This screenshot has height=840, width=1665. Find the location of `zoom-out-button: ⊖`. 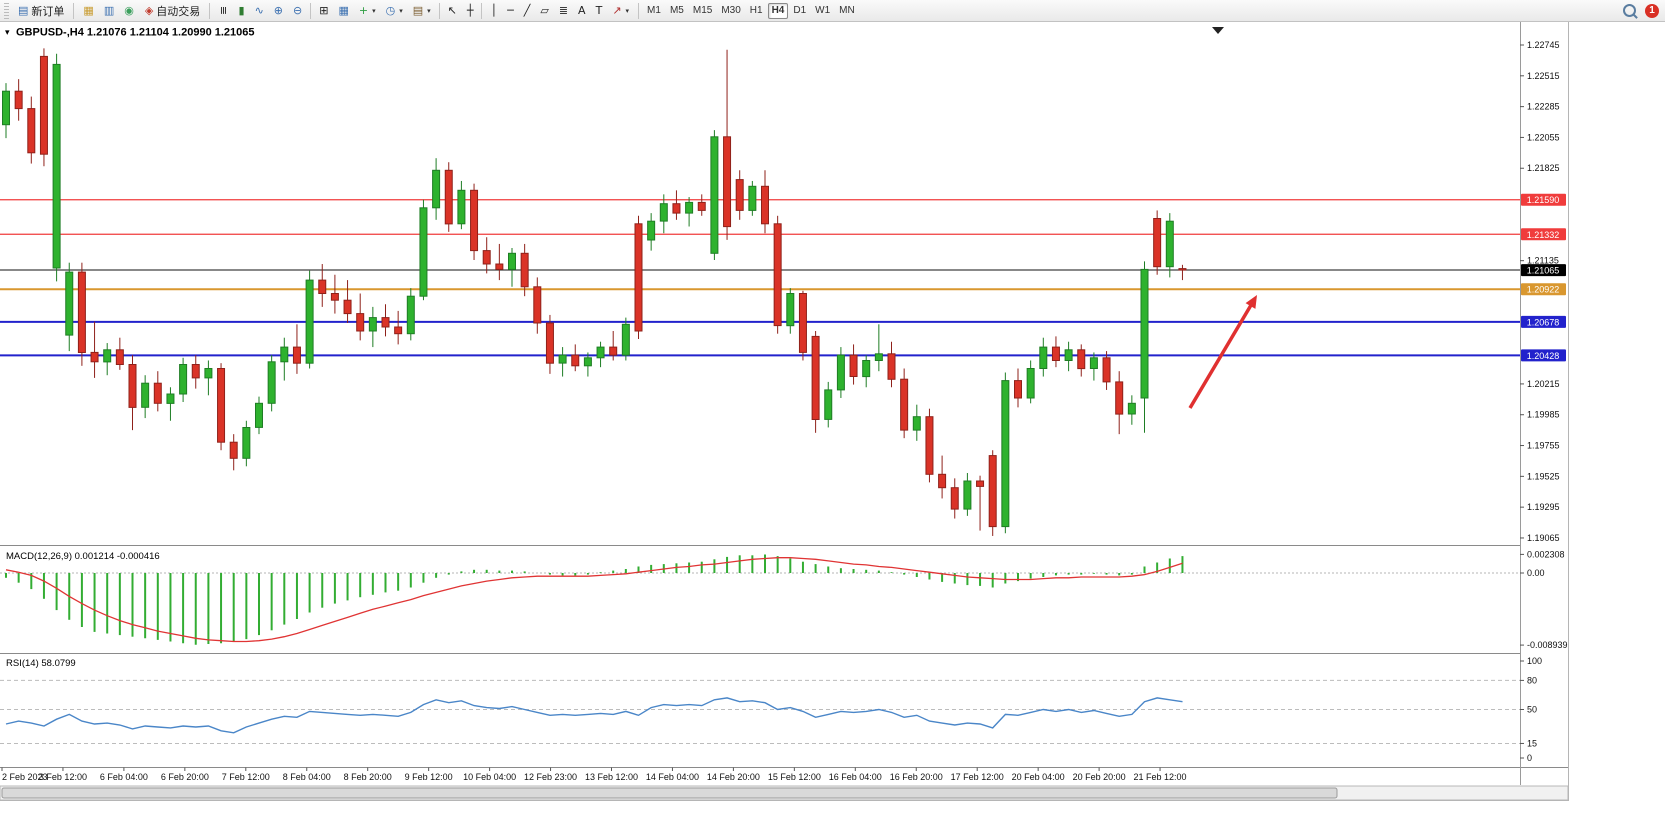

zoom-out-button: ⊖ is located at coordinates (297, 11).